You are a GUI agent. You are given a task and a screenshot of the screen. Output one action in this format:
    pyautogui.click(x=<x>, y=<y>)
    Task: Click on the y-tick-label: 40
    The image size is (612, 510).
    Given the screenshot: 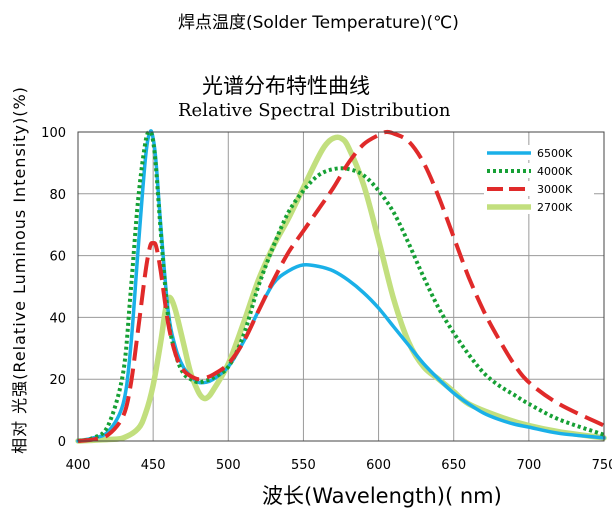 What is the action you would take?
    pyautogui.click(x=57, y=318)
    